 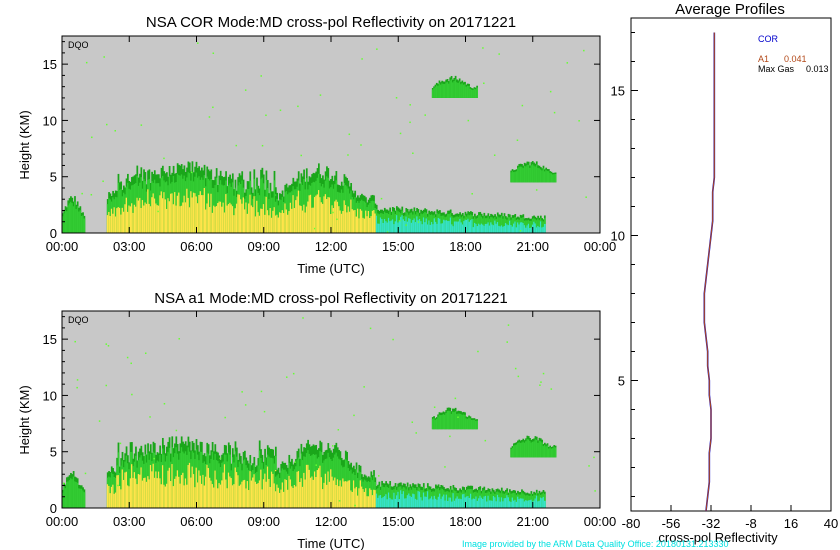 I want to click on cor-y-tick-label: 15, so click(x=50, y=64).